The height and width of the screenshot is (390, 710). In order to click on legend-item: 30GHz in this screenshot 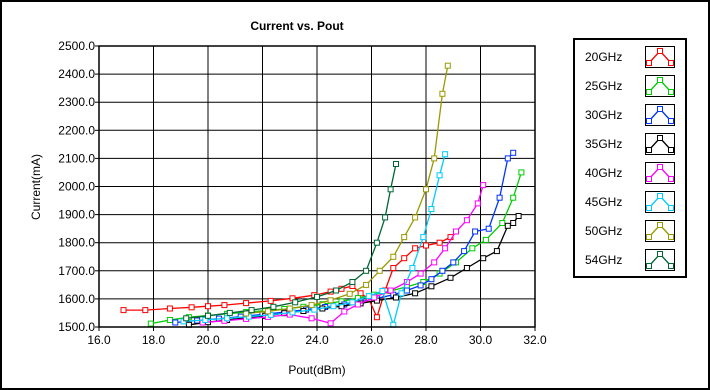, I will do `click(630, 116)`.